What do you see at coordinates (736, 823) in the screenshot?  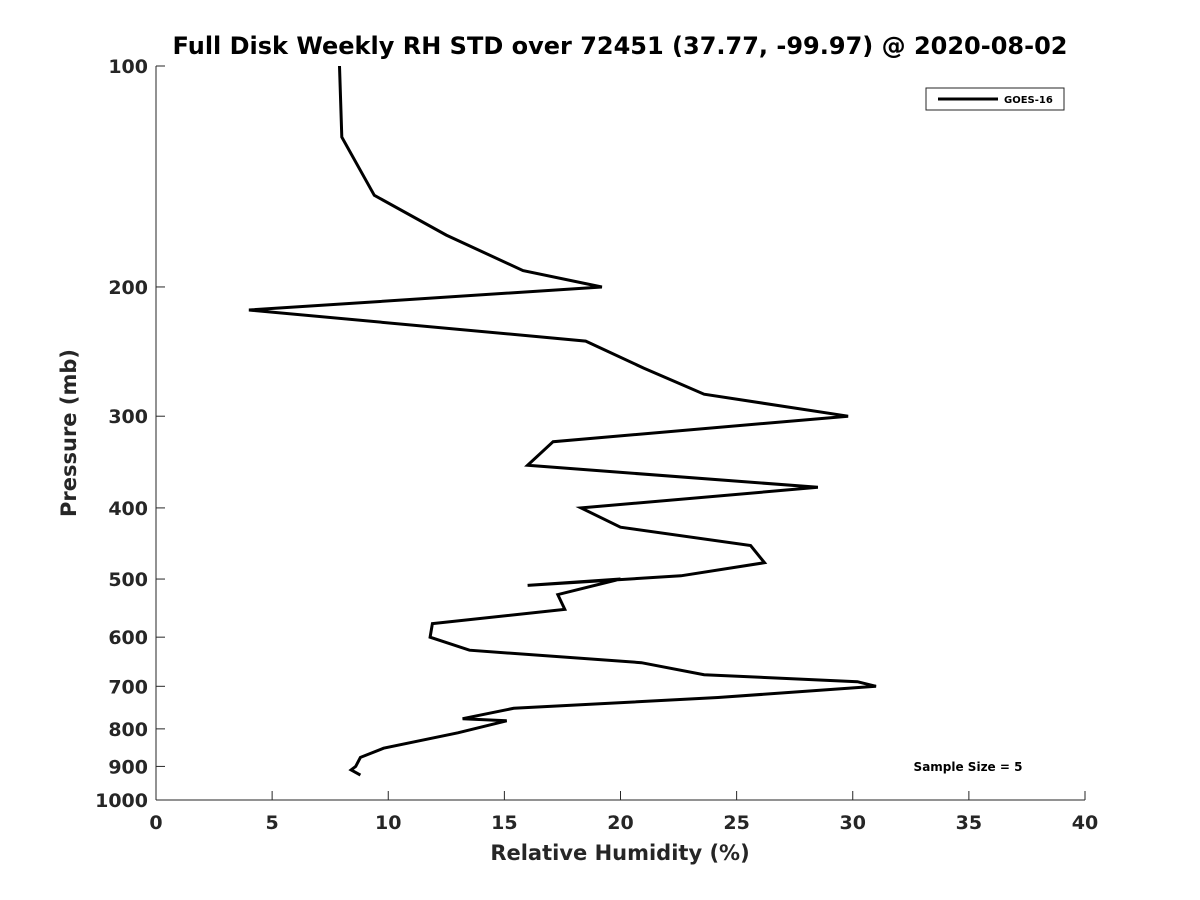 I see `x-tick-label: 25` at bounding box center [736, 823].